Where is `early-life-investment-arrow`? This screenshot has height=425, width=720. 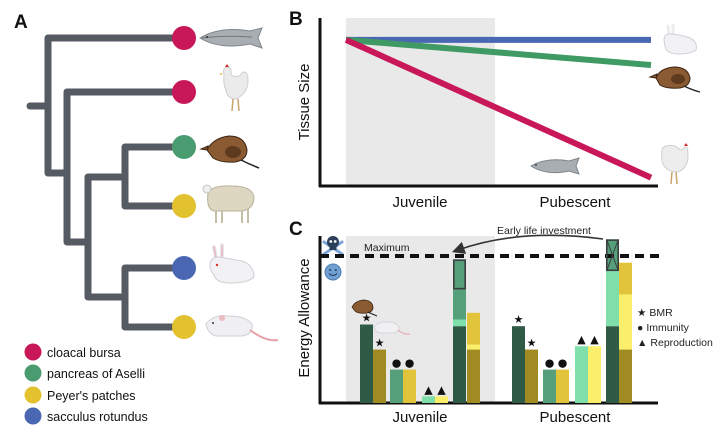 early-life-investment-arrow is located at coordinates (527, 244).